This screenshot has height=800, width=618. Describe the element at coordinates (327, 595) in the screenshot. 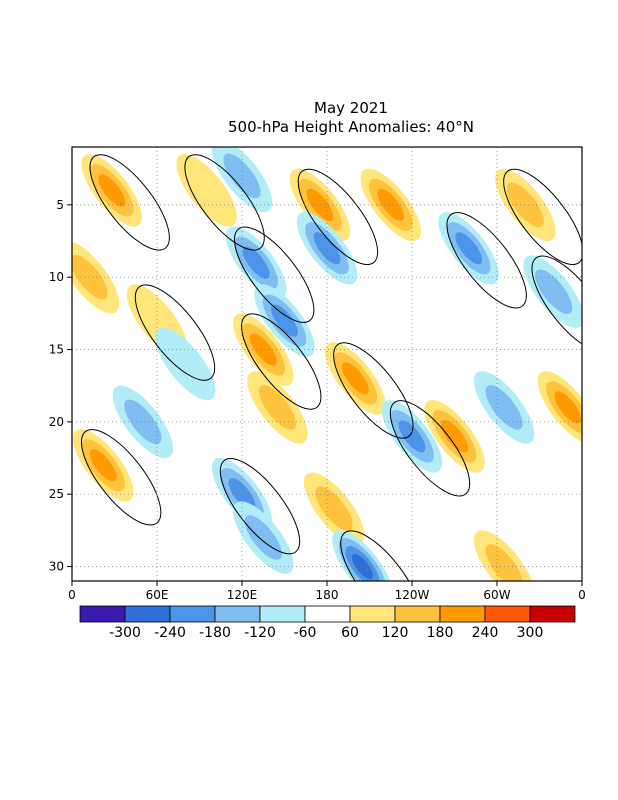

I see `x-tick-label: 180` at that location.